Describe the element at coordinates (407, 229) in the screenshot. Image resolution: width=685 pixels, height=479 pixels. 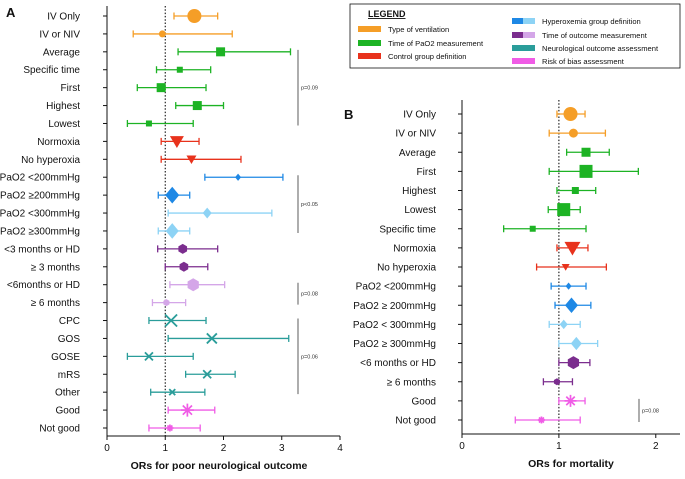
I see `row-label: Specific time` at that location.